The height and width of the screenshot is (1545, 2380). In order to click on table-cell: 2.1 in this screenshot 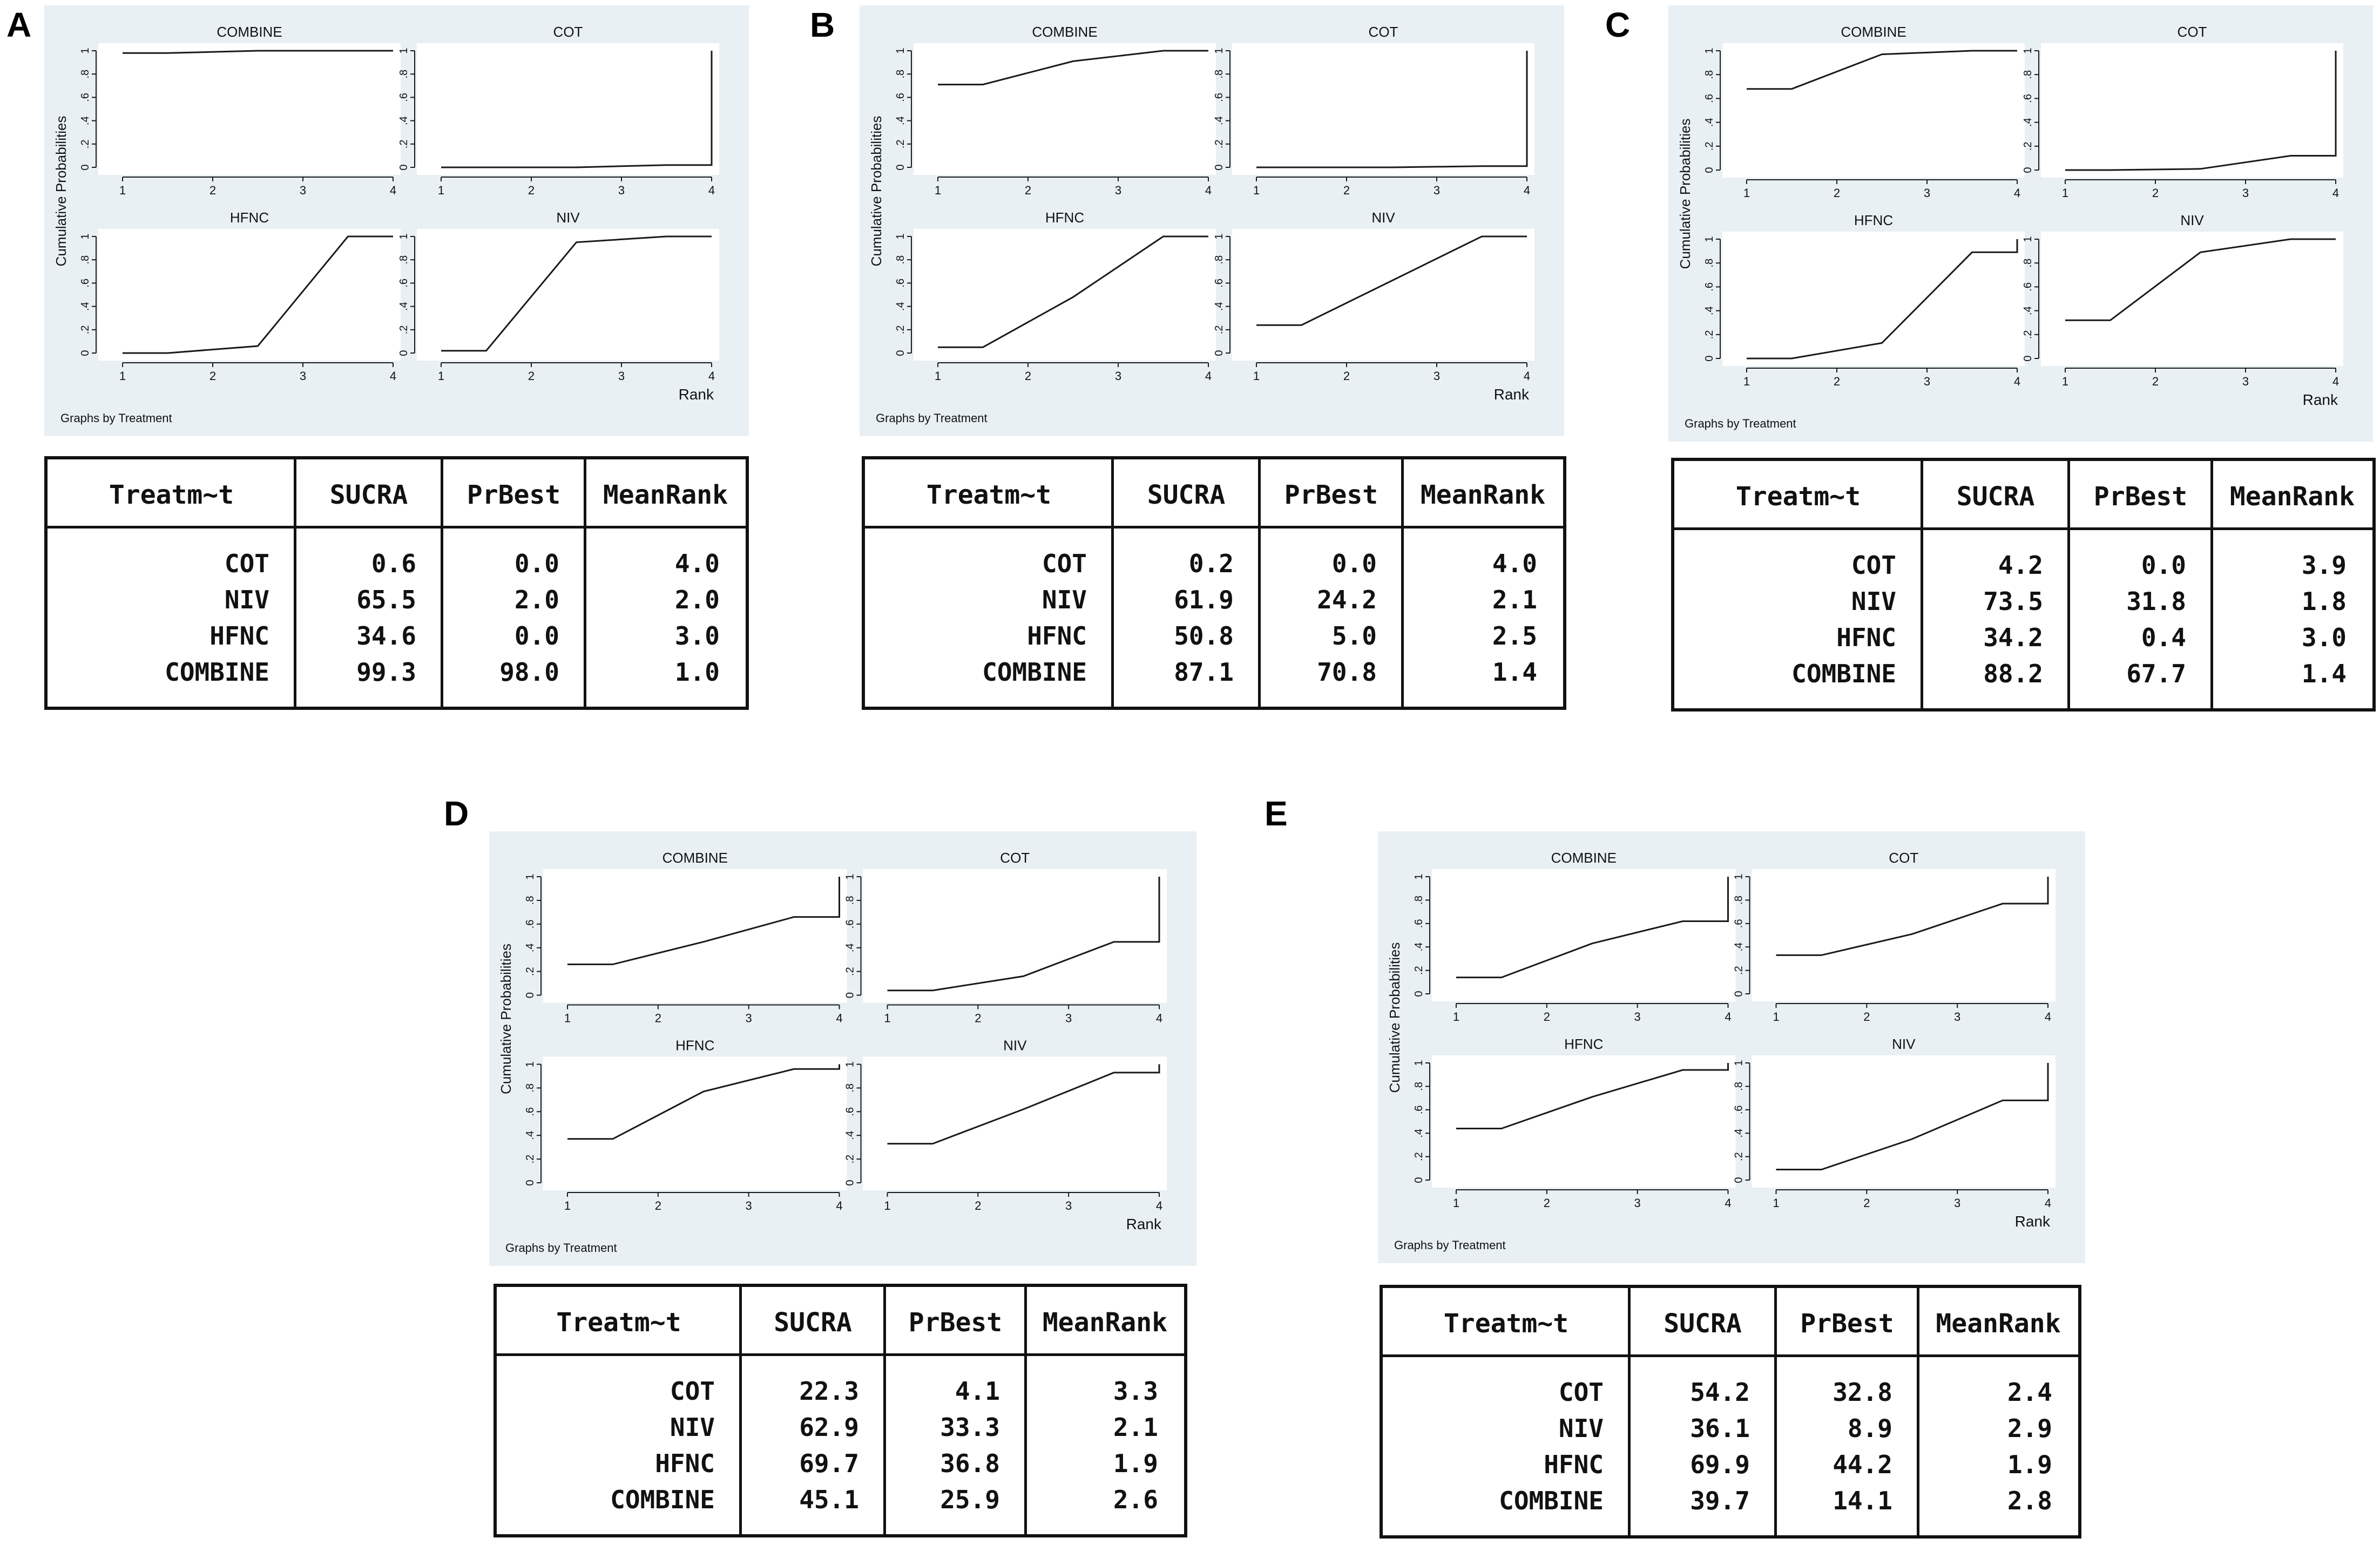, I will do `click(1136, 1428)`.